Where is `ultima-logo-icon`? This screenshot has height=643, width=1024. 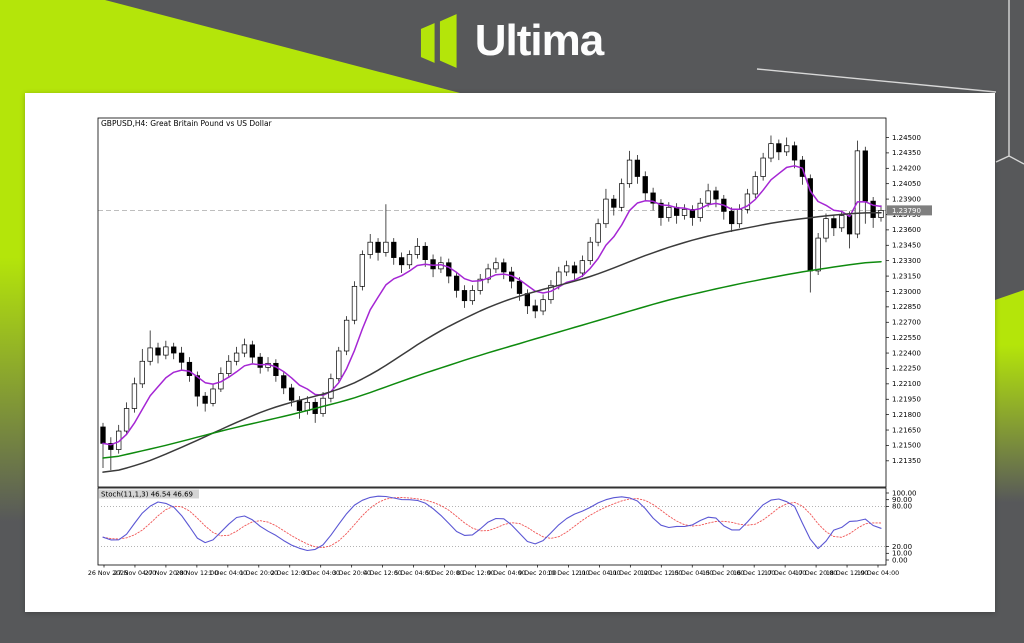
ultima-logo-icon is located at coordinates (440, 41).